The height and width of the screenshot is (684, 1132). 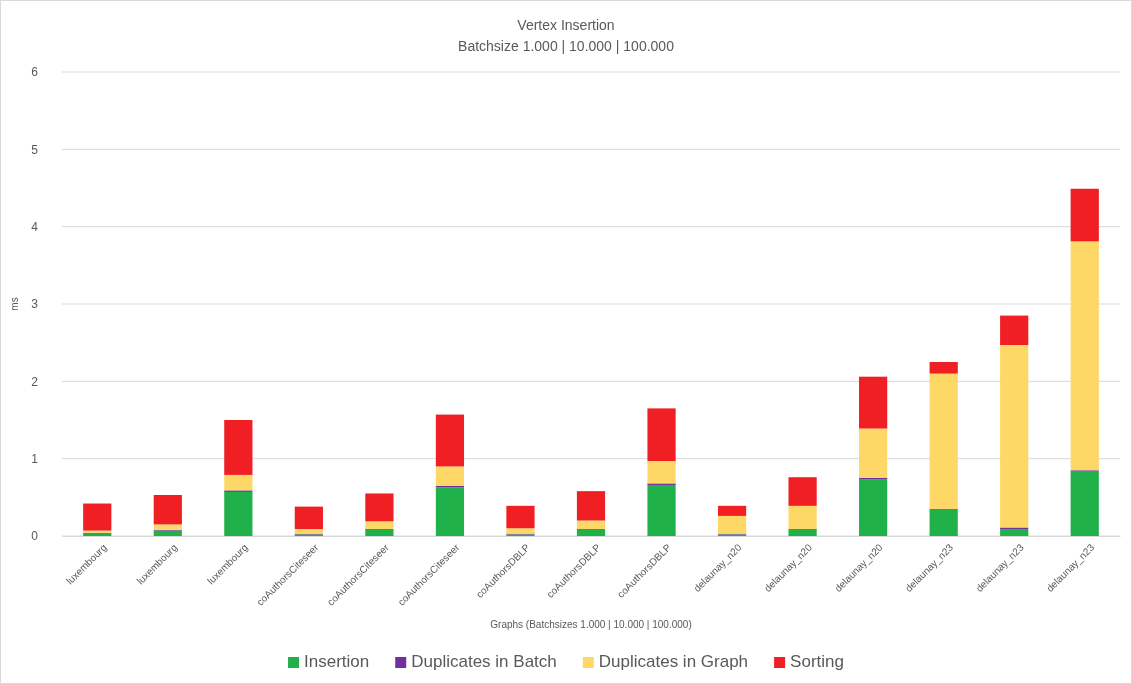 I want to click on chart-subtitle: Batchsize 1.000 | 10.000 | 100.000, so click(x=566, y=46).